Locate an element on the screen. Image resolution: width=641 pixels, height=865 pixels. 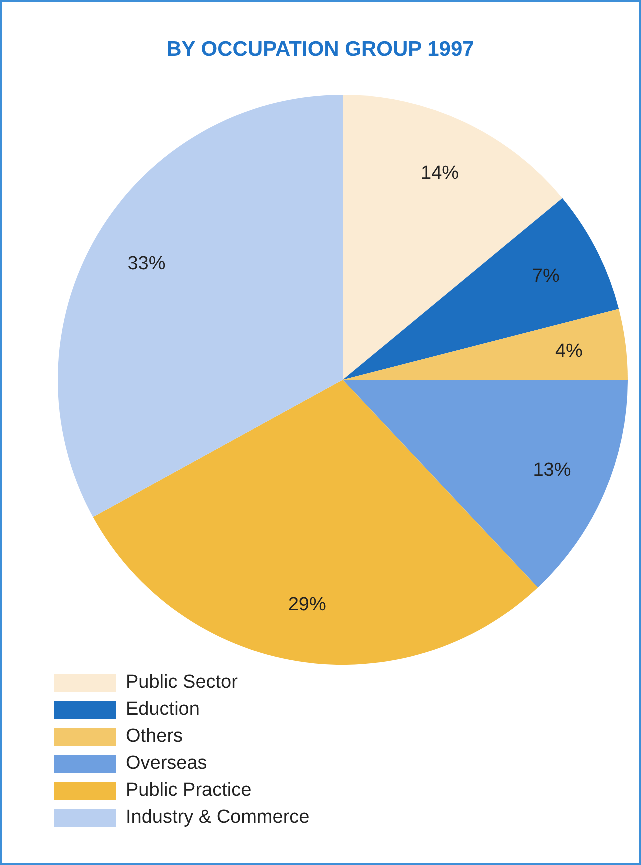
legend-label: Eduction is located at coordinates (163, 709).